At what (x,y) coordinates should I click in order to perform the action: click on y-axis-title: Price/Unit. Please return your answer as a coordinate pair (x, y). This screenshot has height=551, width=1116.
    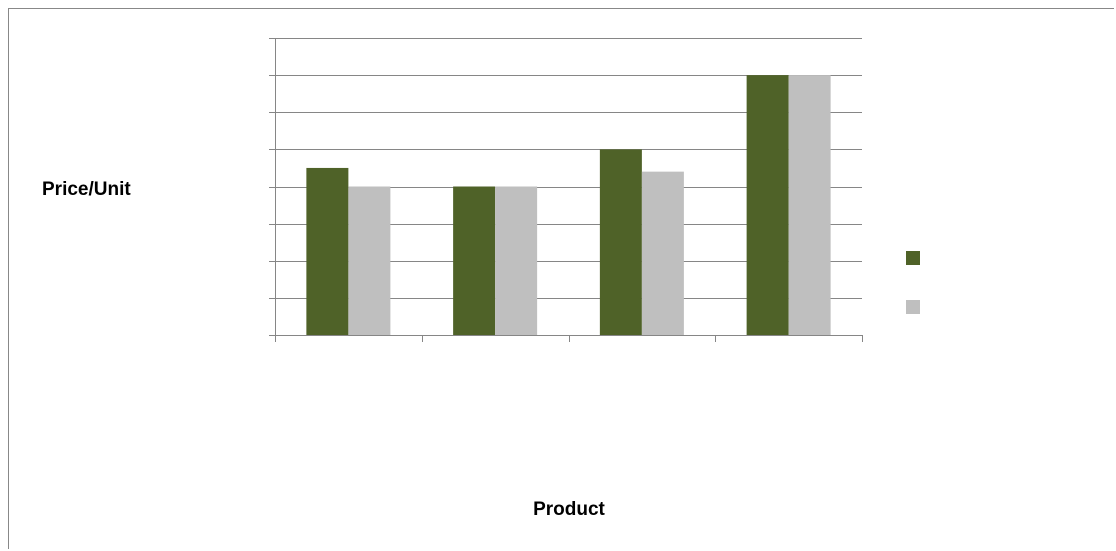
    Looking at the image, I should click on (86, 189).